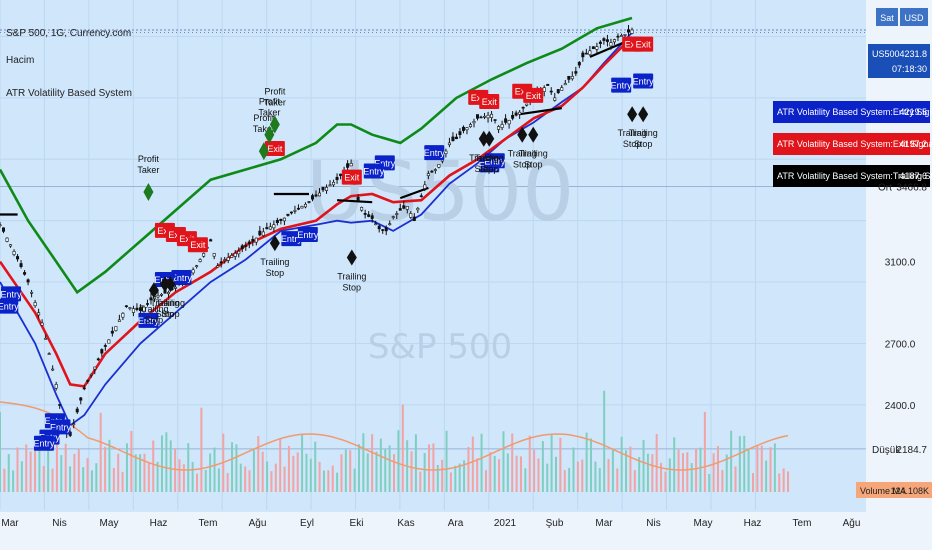 The height and width of the screenshot is (550, 932). Describe the element at coordinates (900, 406) in the screenshot. I see `price-tick: 2400.0` at that location.